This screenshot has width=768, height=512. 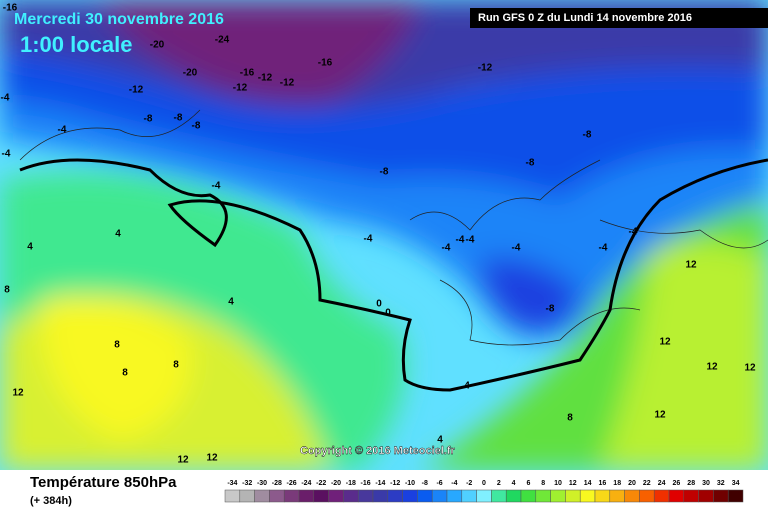 What do you see at coordinates (76, 44) in the screenshot?
I see `valid-time: 1:00 locale` at bounding box center [76, 44].